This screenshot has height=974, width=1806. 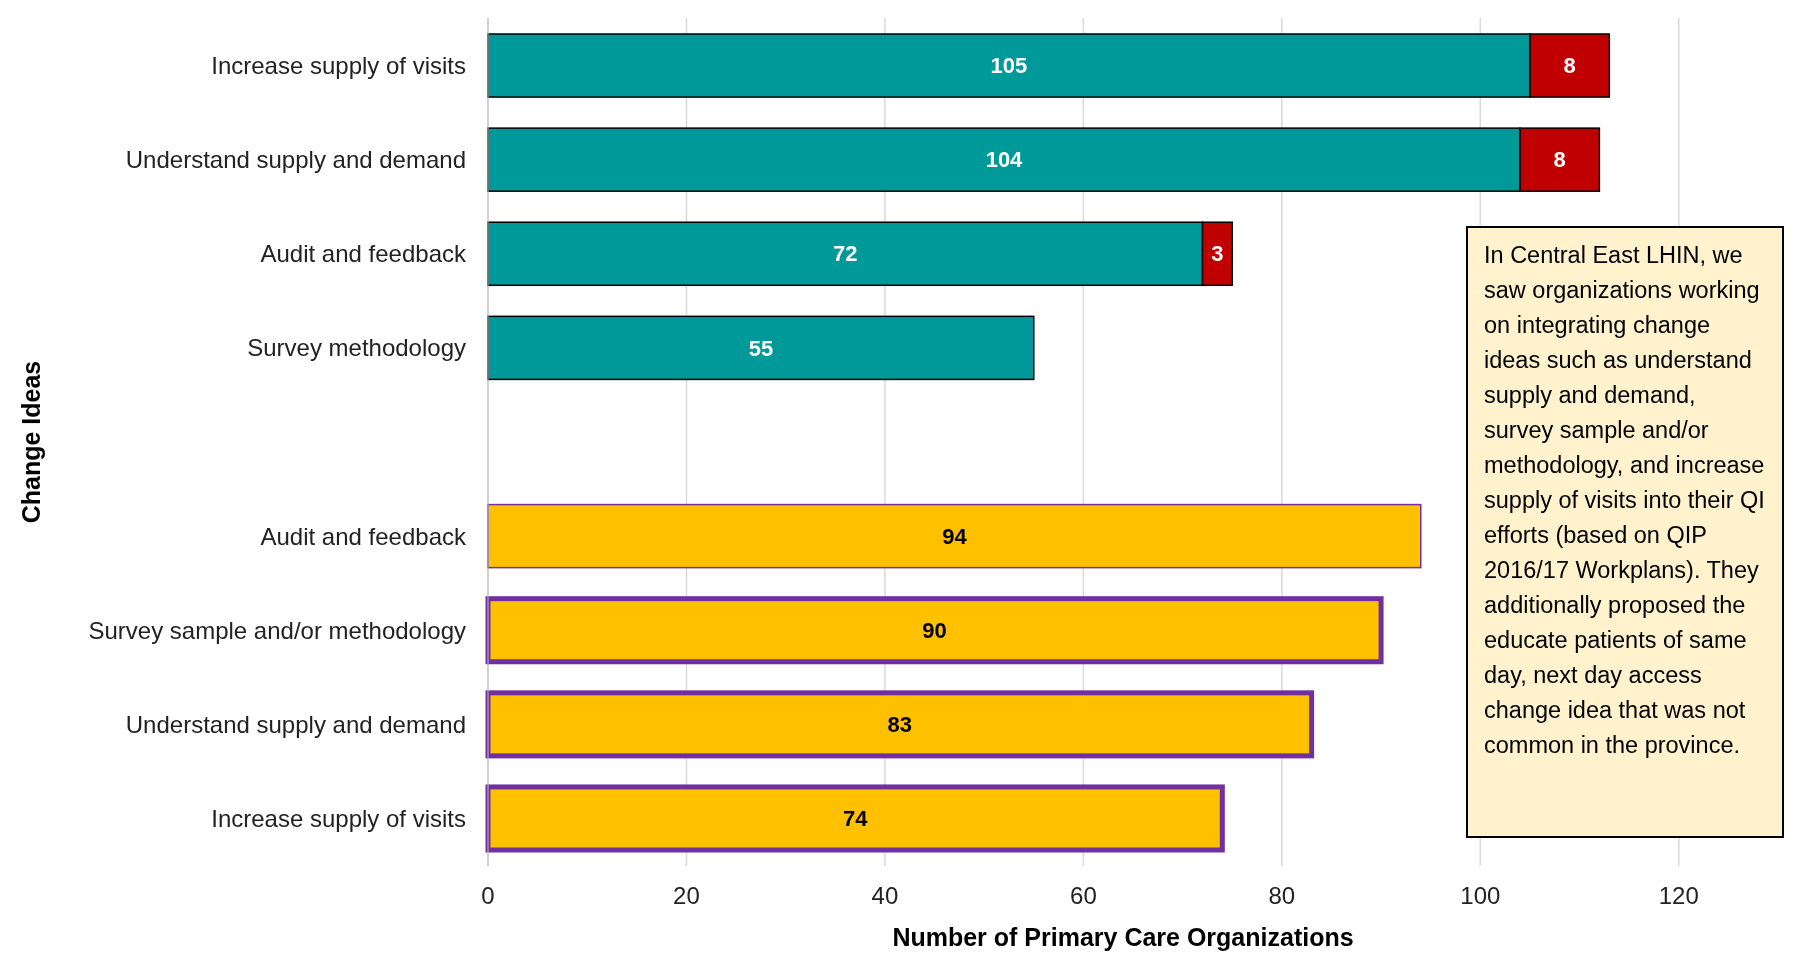 What do you see at coordinates (1625, 532) in the screenshot?
I see `note-box: In Central East LHIN, we saw organizations working on integrating change ideas such as understand supply and demand, survey sample and/or methodology, and increase supply of visits into their QI efforts (based on QIP 2016/17 Workplans). They additionally proposed the educate patients of same day, next day access change idea that was not common in the province.` at bounding box center [1625, 532].